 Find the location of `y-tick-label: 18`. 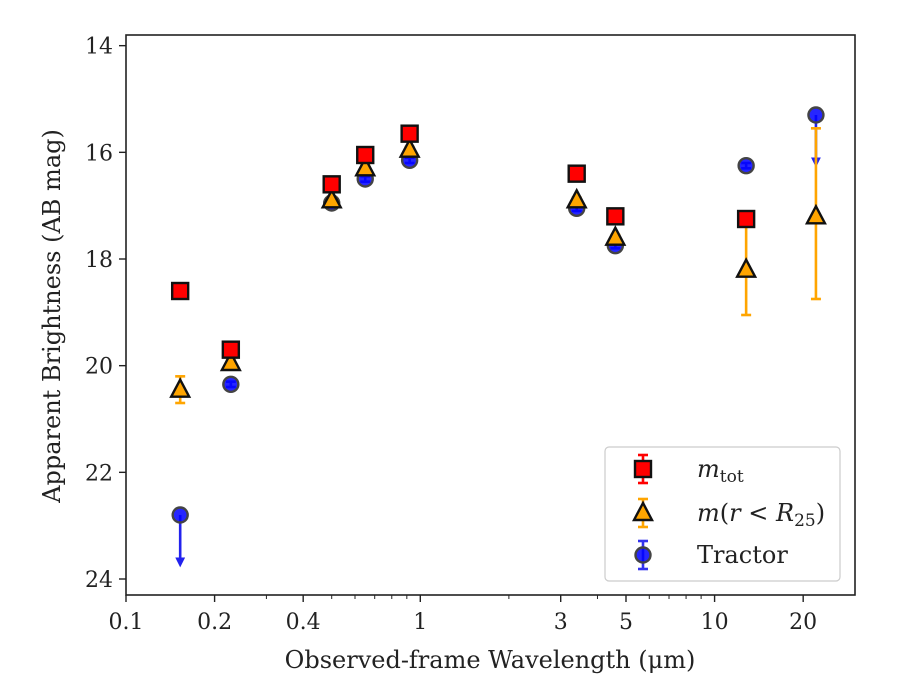

y-tick-label: 18 is located at coordinates (99, 260).